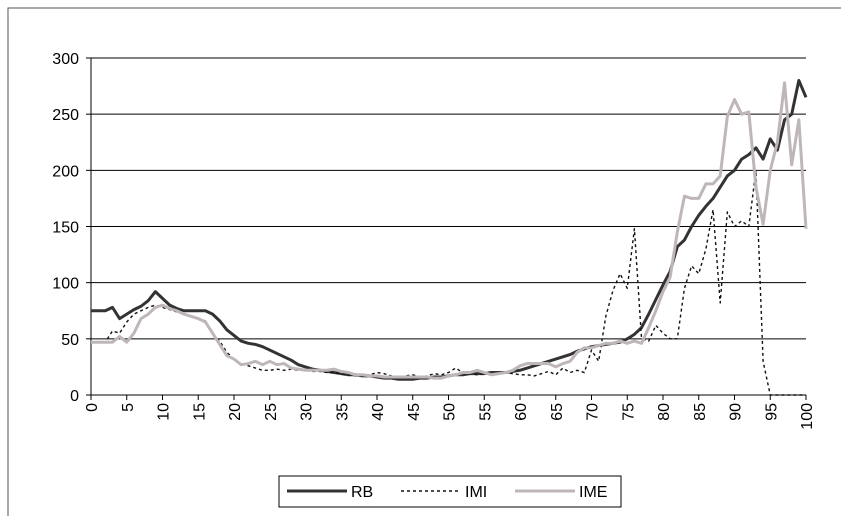 This screenshot has height=516, width=841. Describe the element at coordinates (199, 412) in the screenshot. I see `x-tick-label: 15` at that location.